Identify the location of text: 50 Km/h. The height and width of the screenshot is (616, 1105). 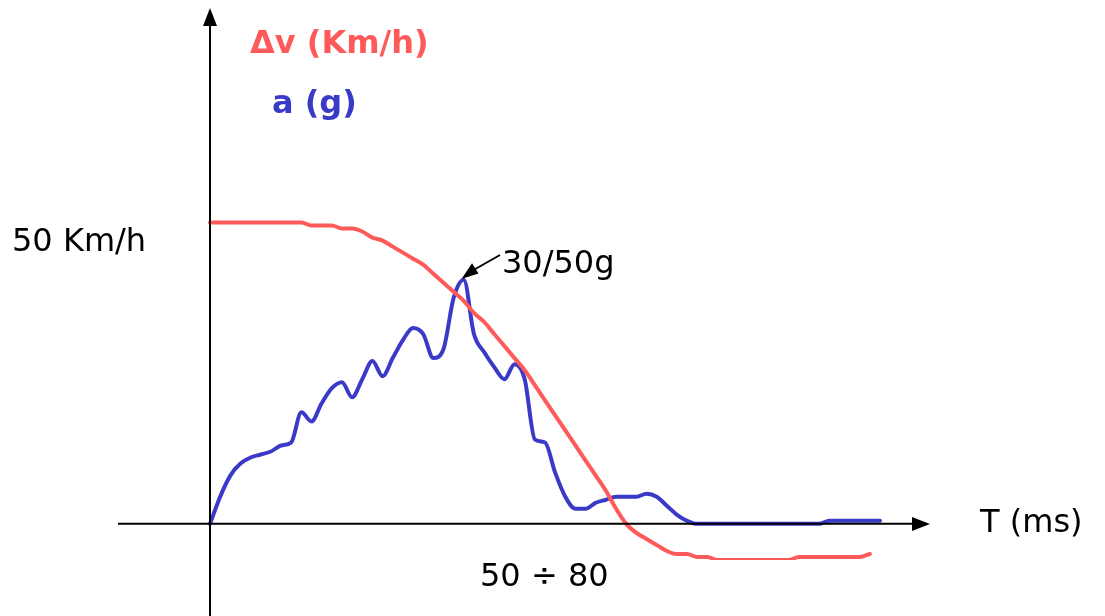
(79, 240).